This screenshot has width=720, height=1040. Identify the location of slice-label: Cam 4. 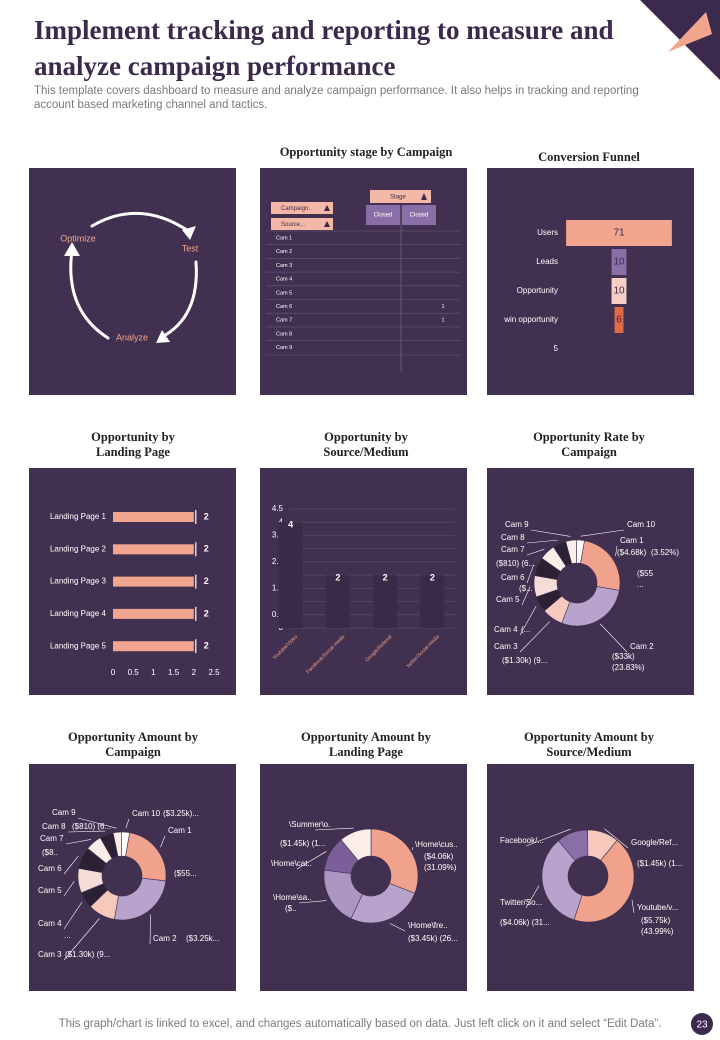
(50, 923).